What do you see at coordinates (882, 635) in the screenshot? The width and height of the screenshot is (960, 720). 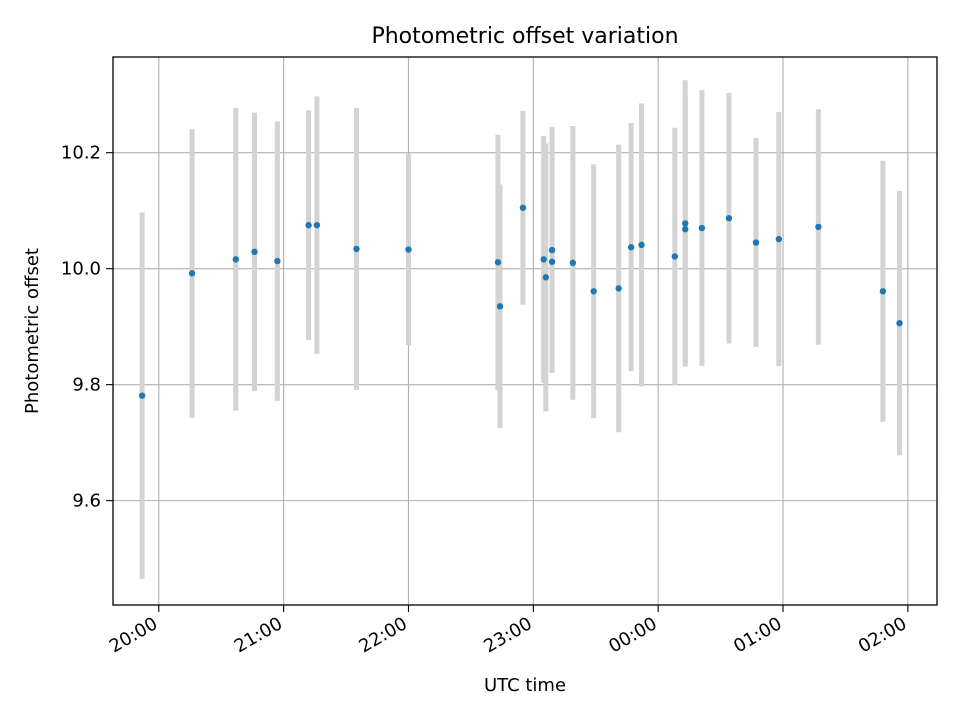 I see `x-tick-label: 02:00` at bounding box center [882, 635].